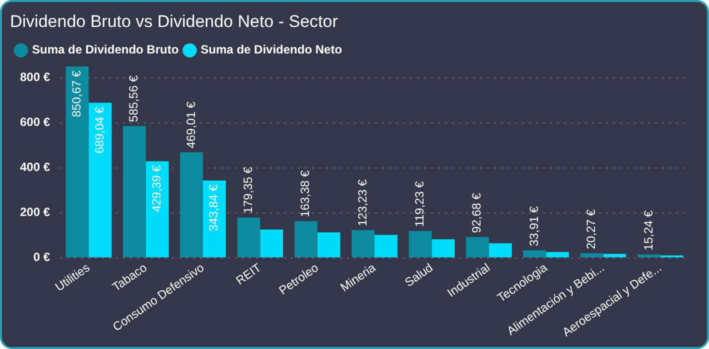  What do you see at coordinates (35, 167) in the screenshot?
I see `y-tick-label: 400 €` at bounding box center [35, 167].